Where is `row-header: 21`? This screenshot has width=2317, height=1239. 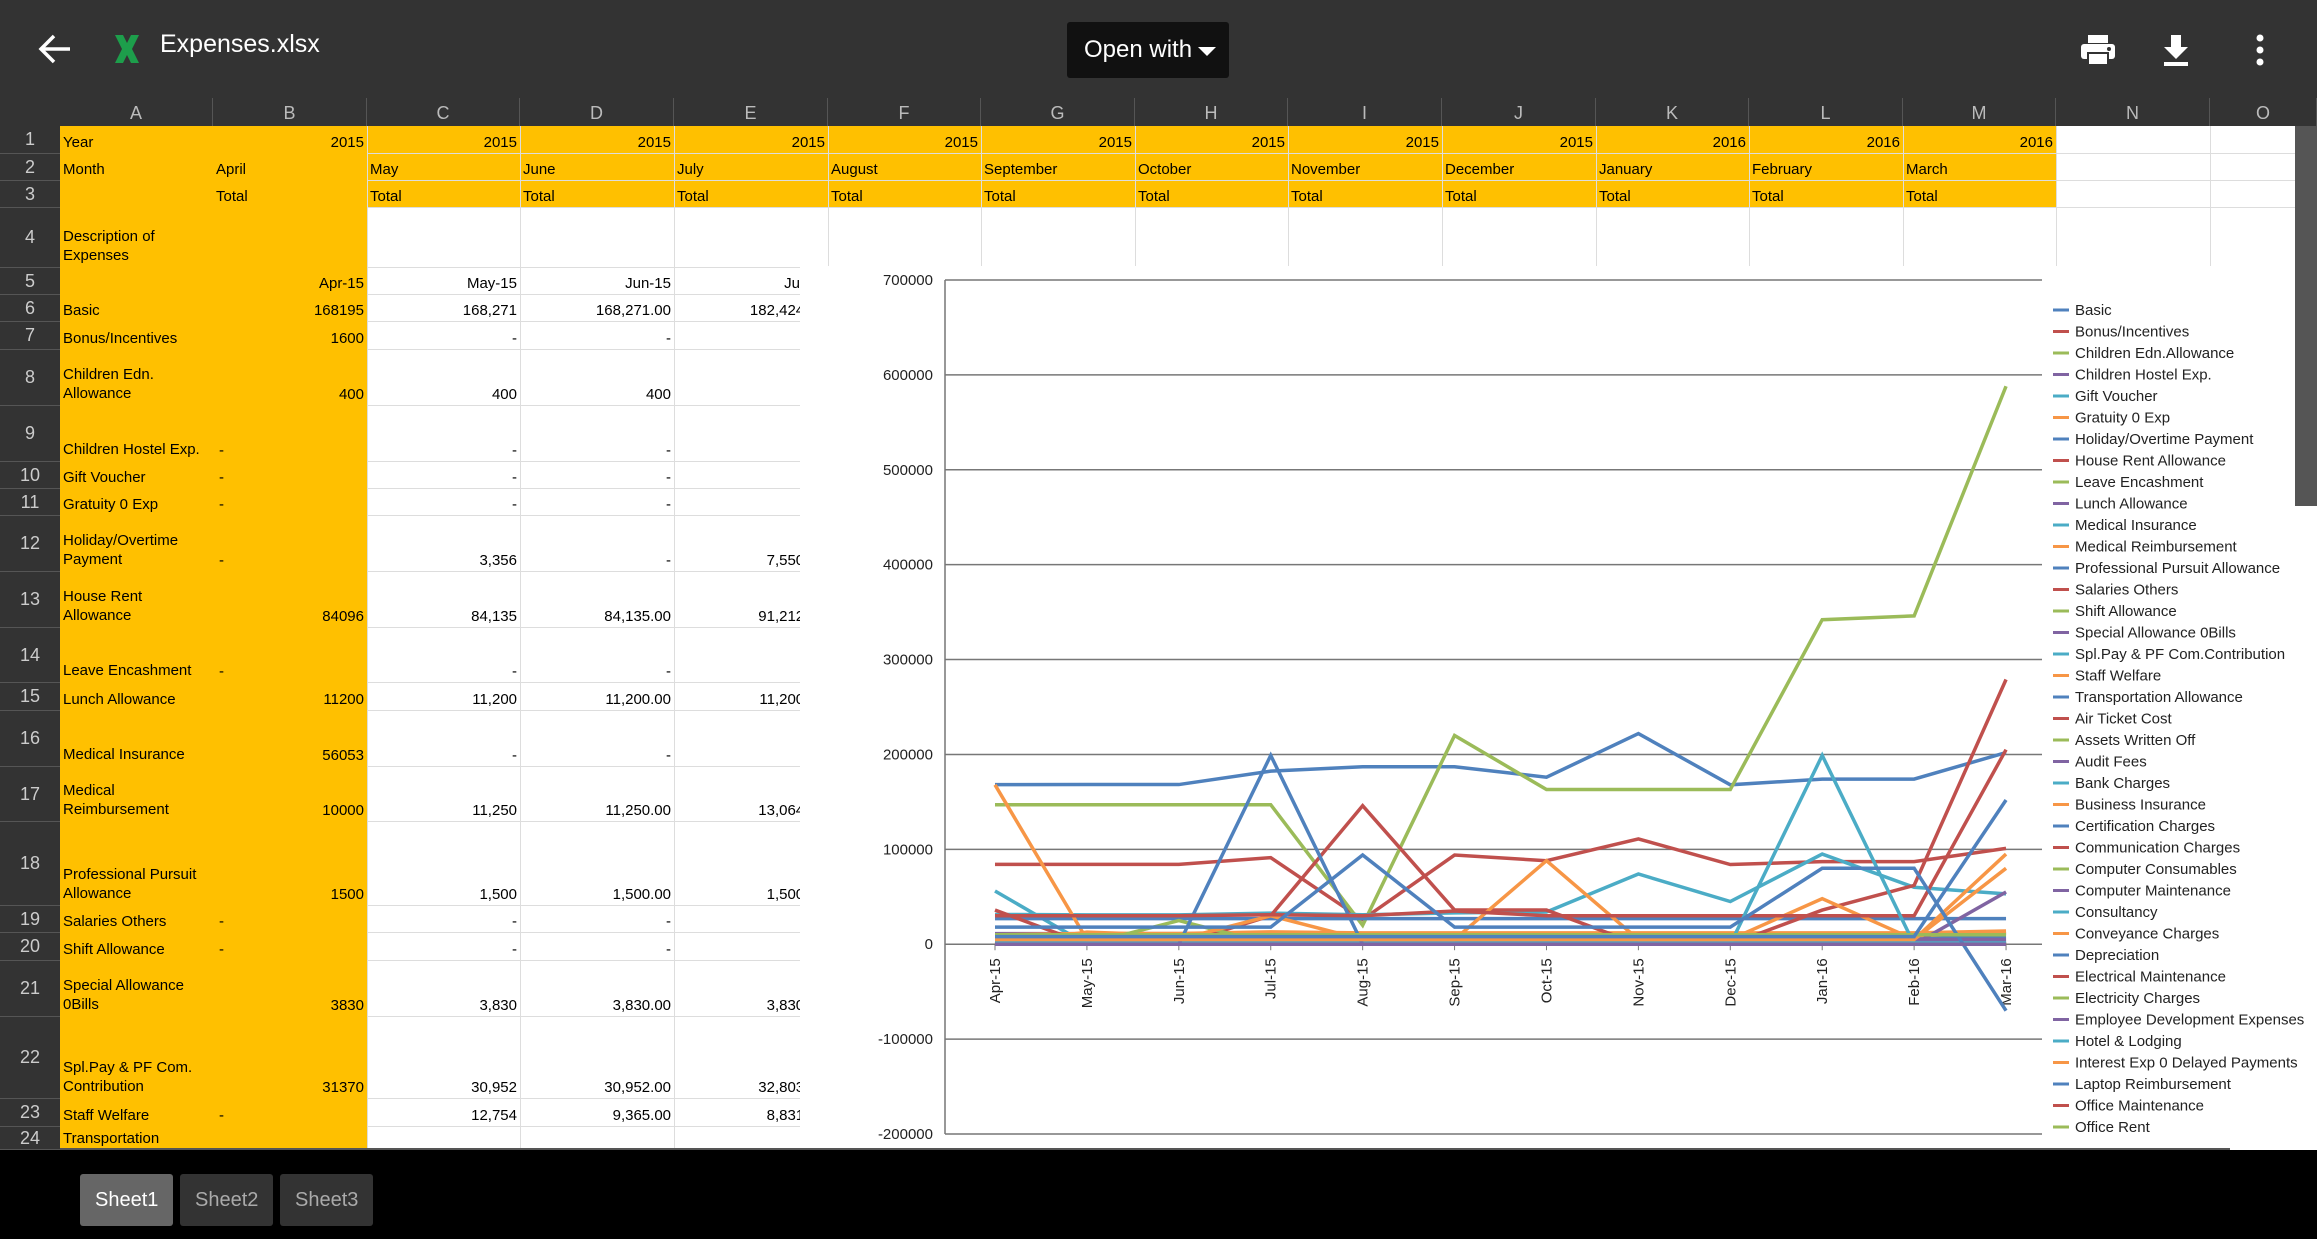 row-header: 21 is located at coordinates (30, 989).